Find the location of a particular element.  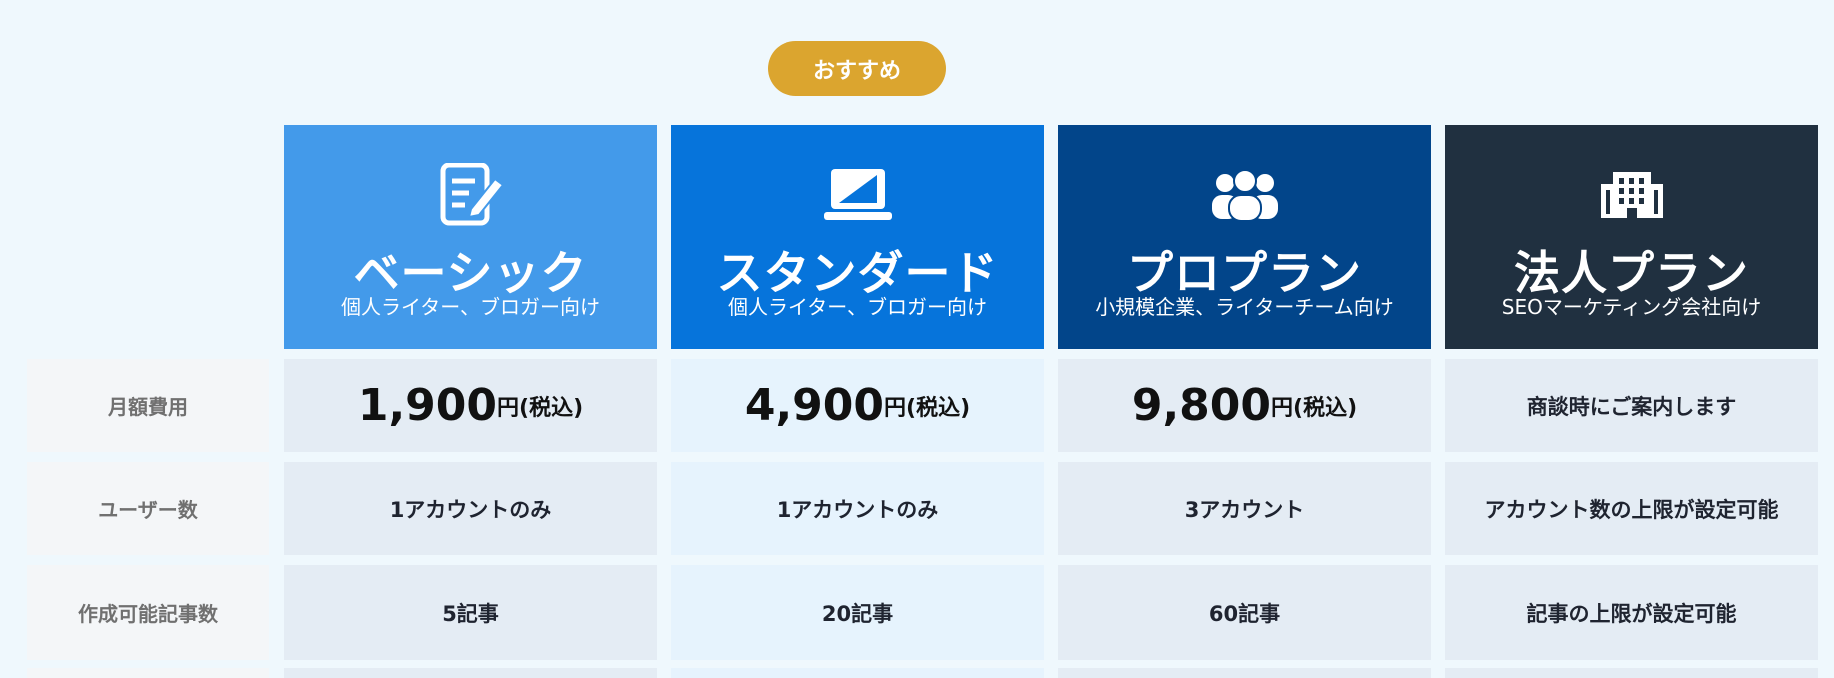

row-label-monthly-fee: 月額費用 is located at coordinates (148, 405).